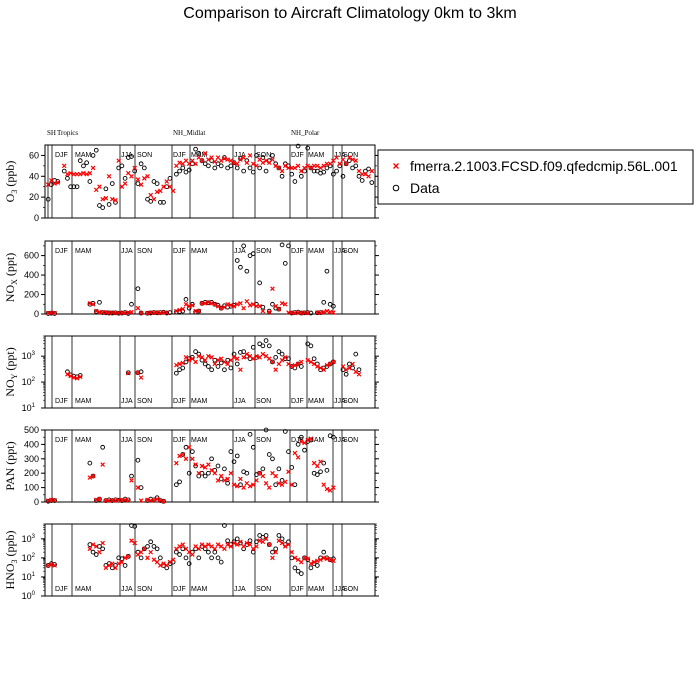 The width and height of the screenshot is (700, 700). Describe the element at coordinates (210, 181) in the screenshot. I see `panel-frame` at that location.